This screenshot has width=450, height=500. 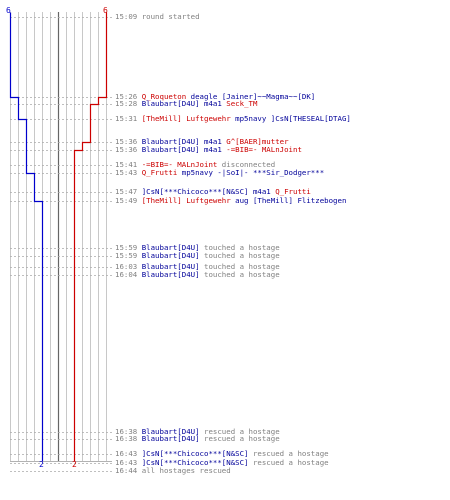 I want to click on log-row: 15:36 Blaubart[D4U] m4a1 G^[BAER]mutter, so click(x=202, y=141).